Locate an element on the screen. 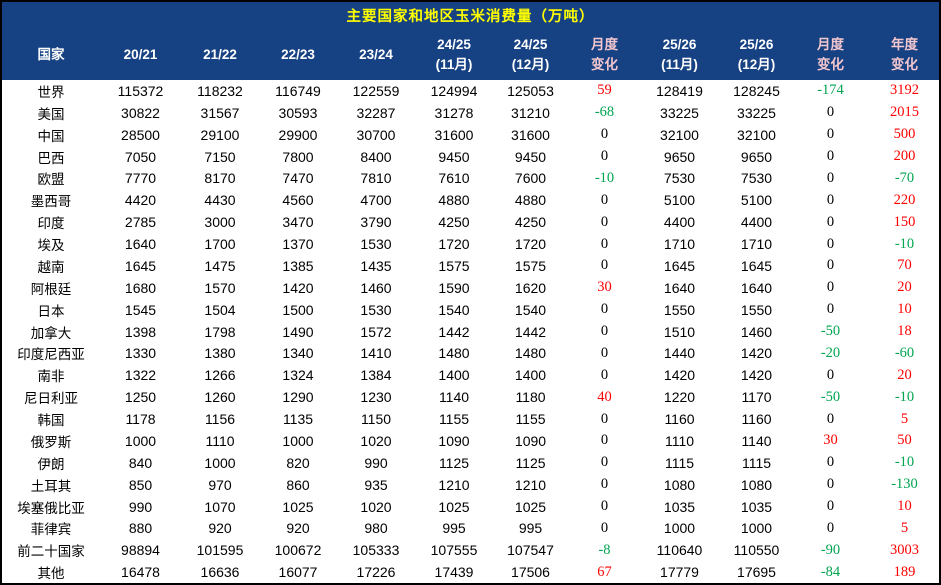 The width and height of the screenshot is (941, 585). value-cell: 7810 is located at coordinates (376, 178).